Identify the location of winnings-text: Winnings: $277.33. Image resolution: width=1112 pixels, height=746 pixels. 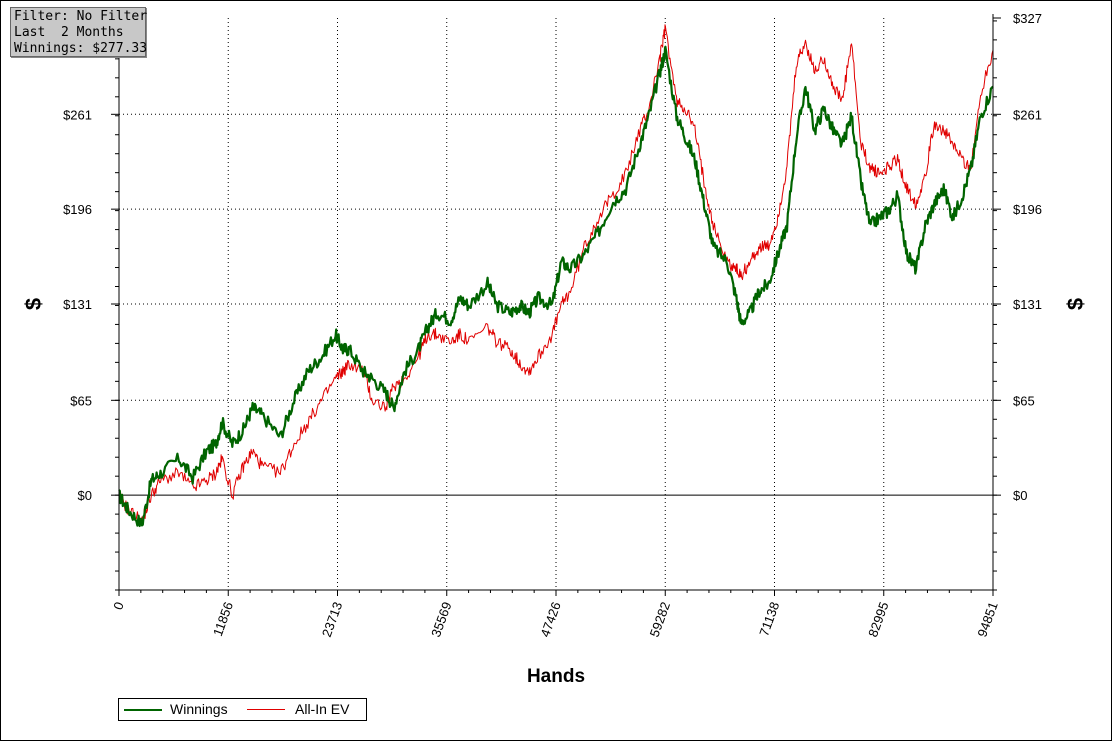
(81, 48).